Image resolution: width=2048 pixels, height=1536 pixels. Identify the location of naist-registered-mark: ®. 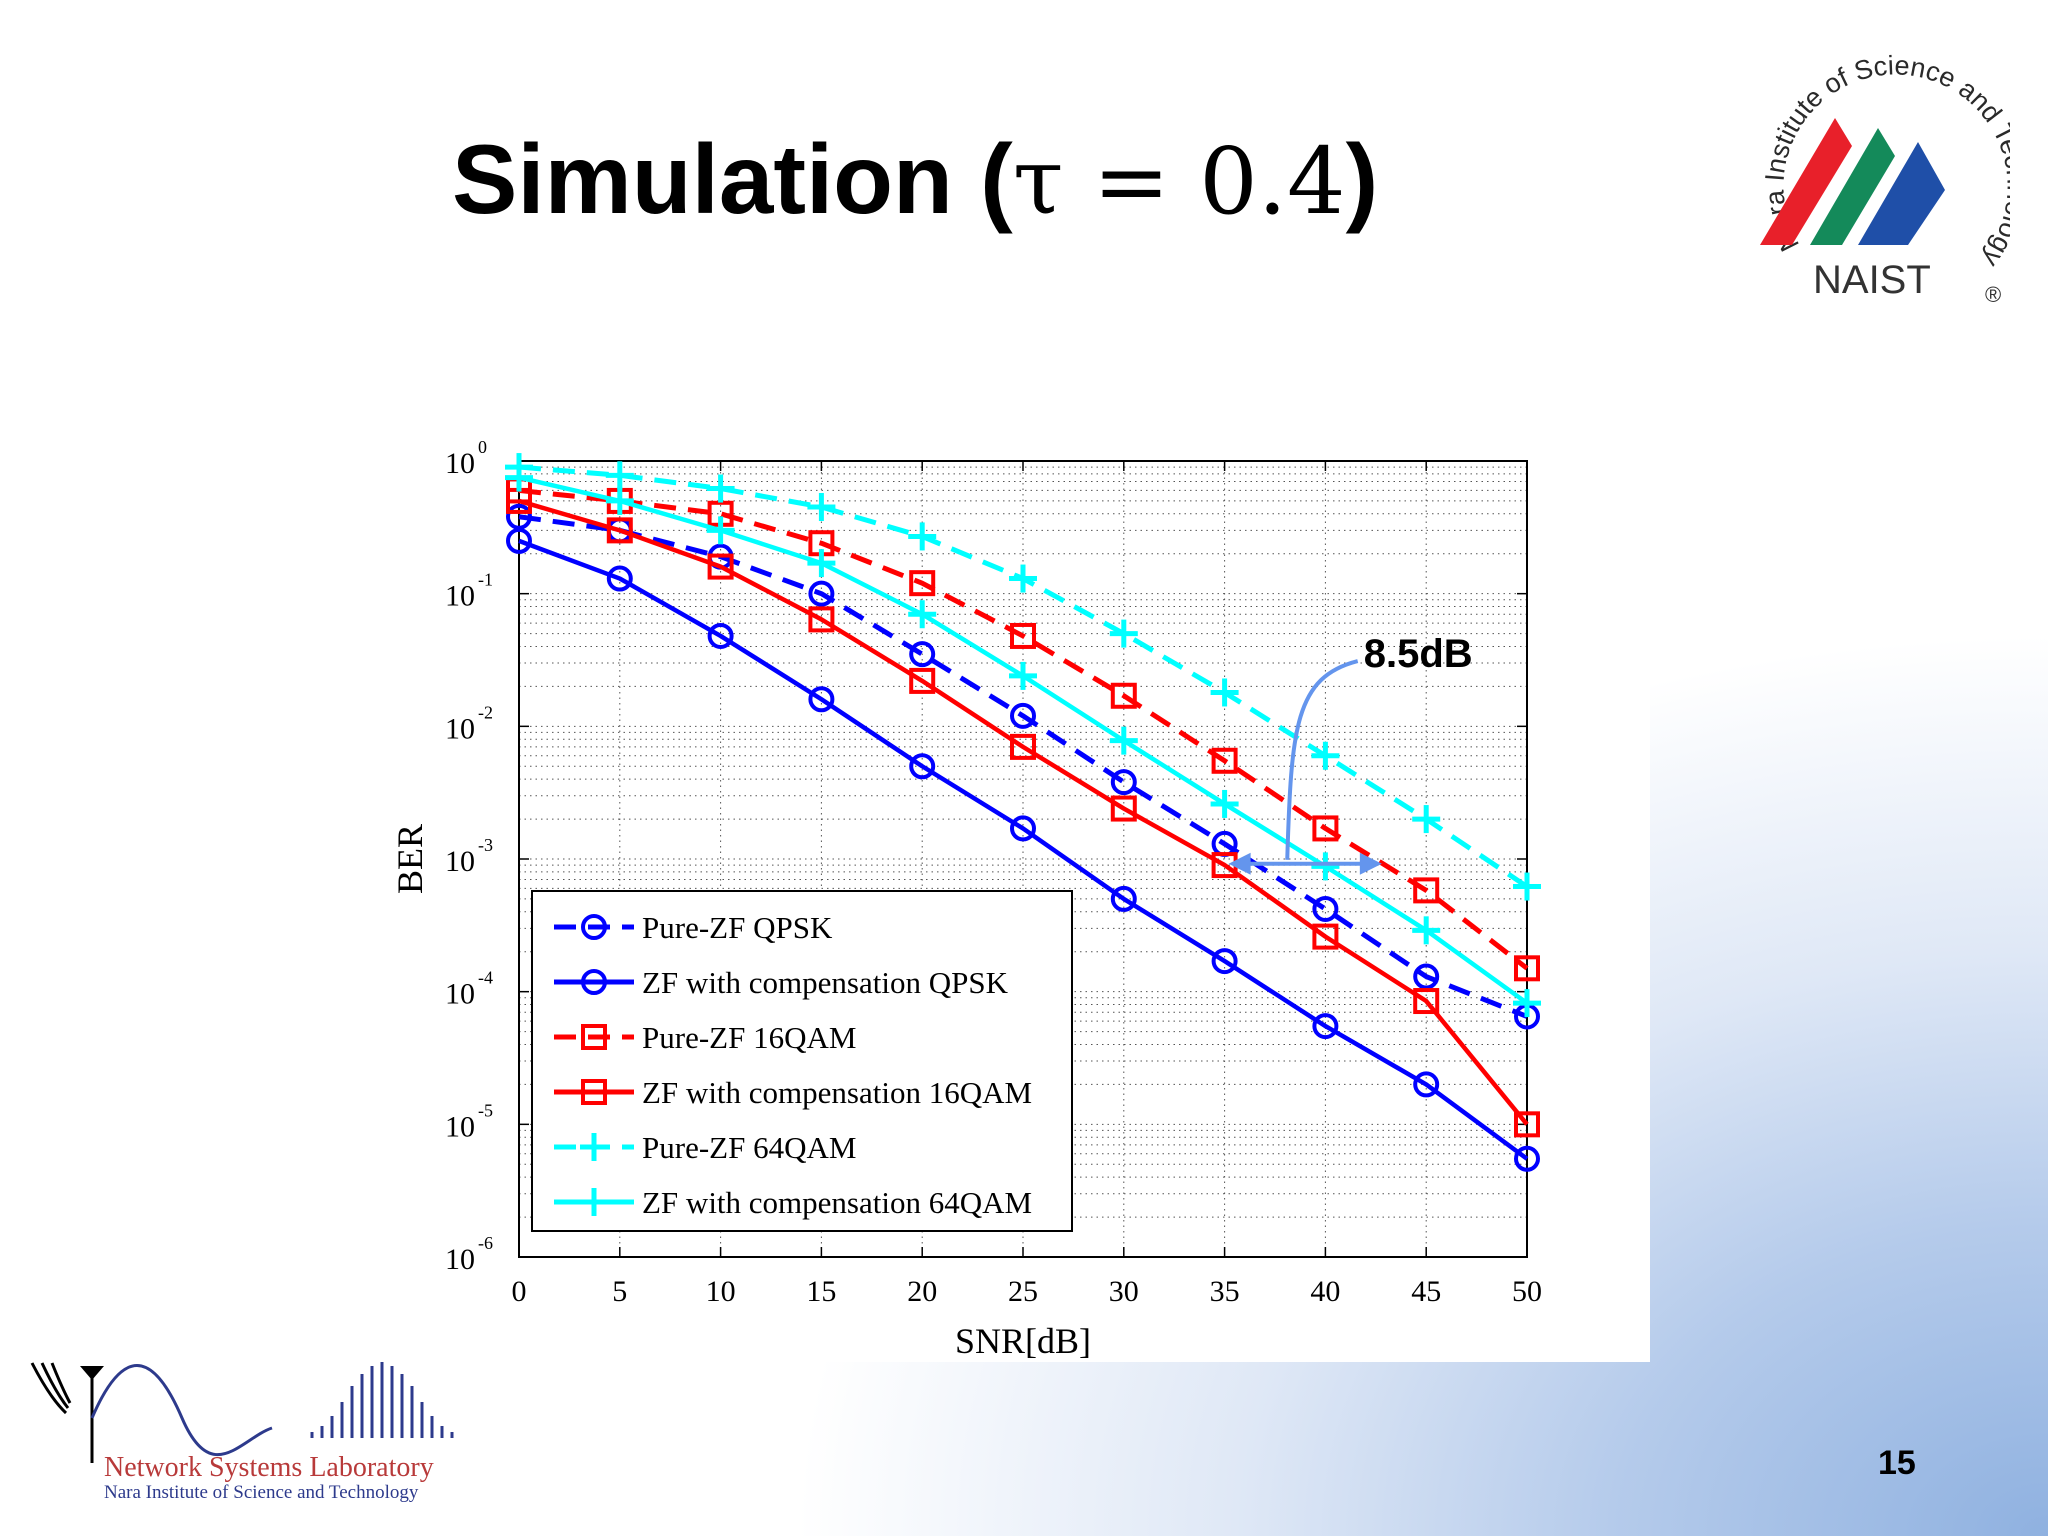
(1993, 294).